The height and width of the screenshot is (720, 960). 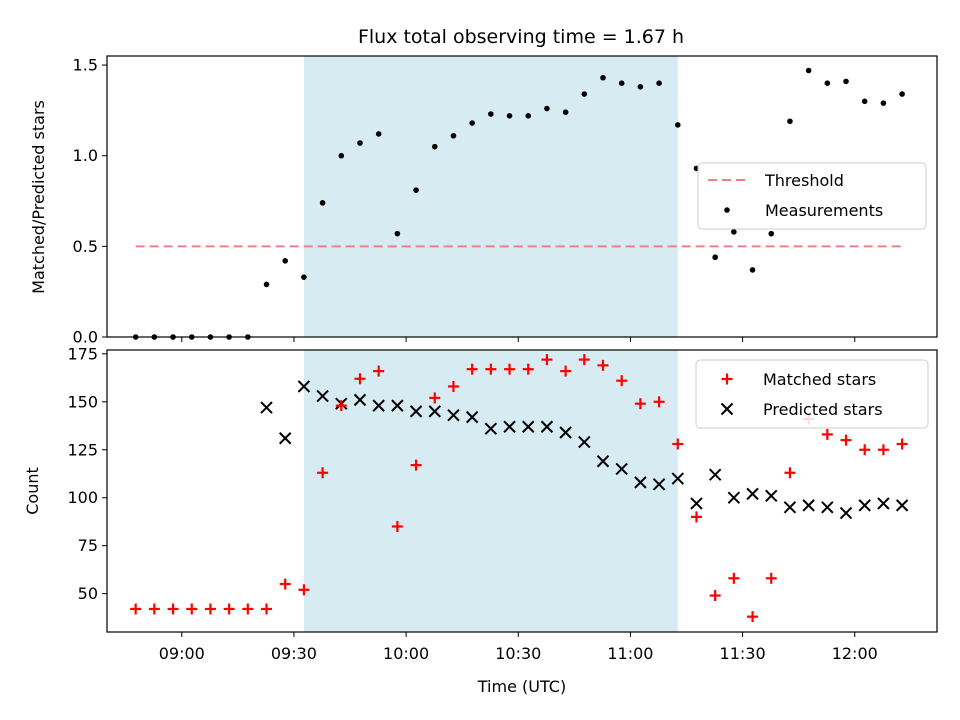 What do you see at coordinates (727, 409) in the screenshot?
I see `legend-predicted-marker` at bounding box center [727, 409].